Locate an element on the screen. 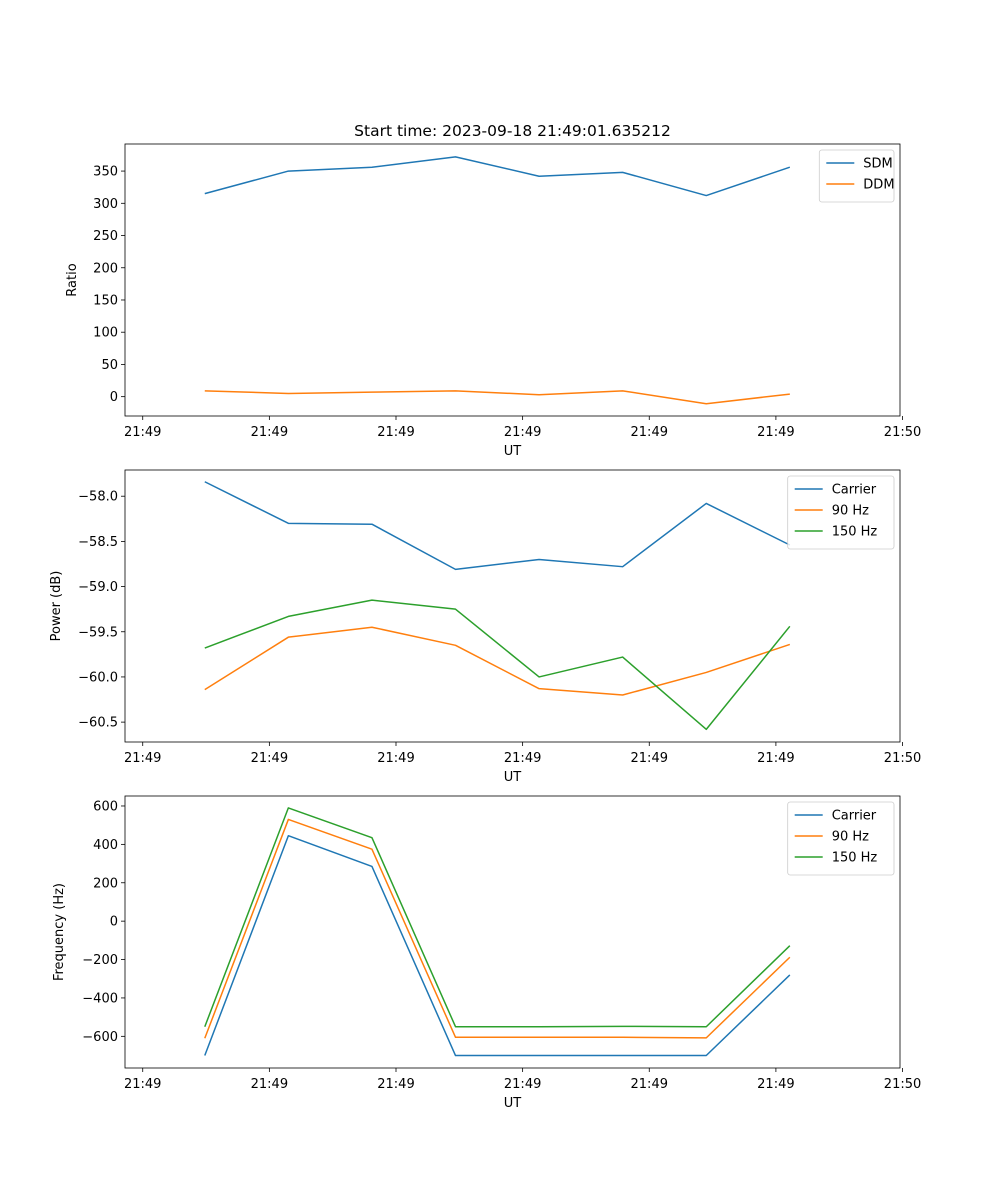 The height and width of the screenshot is (1200, 1000). y-tick-label: 600 is located at coordinates (105, 806).